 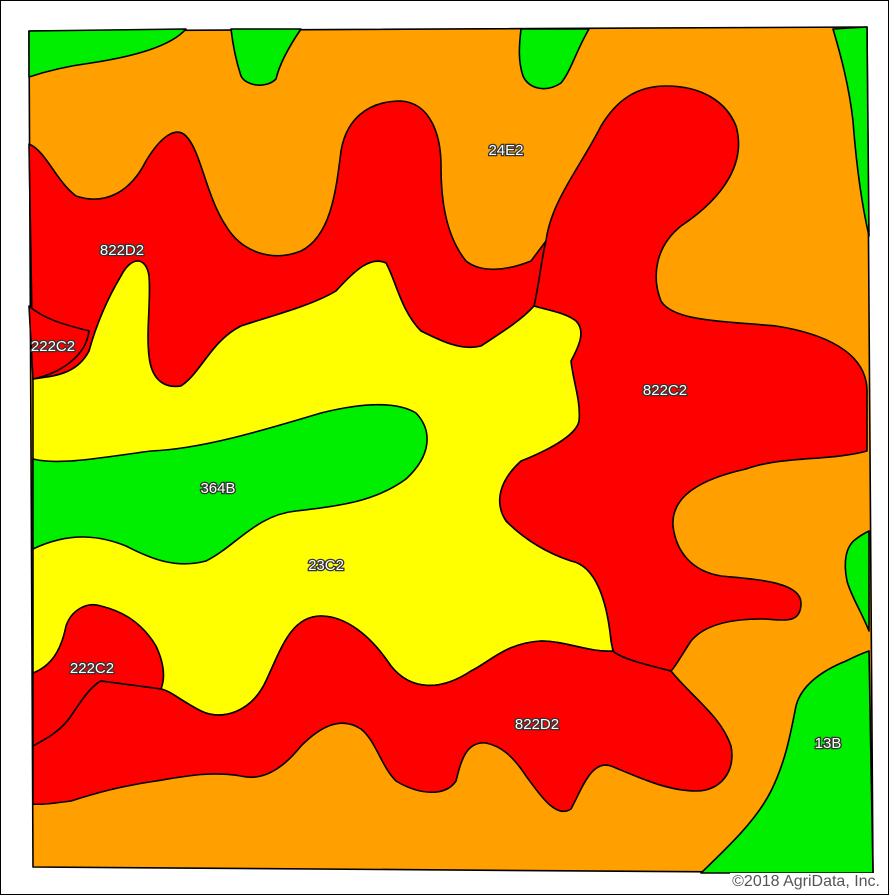 I want to click on soil-label-24E2: 24E2, so click(x=505, y=150).